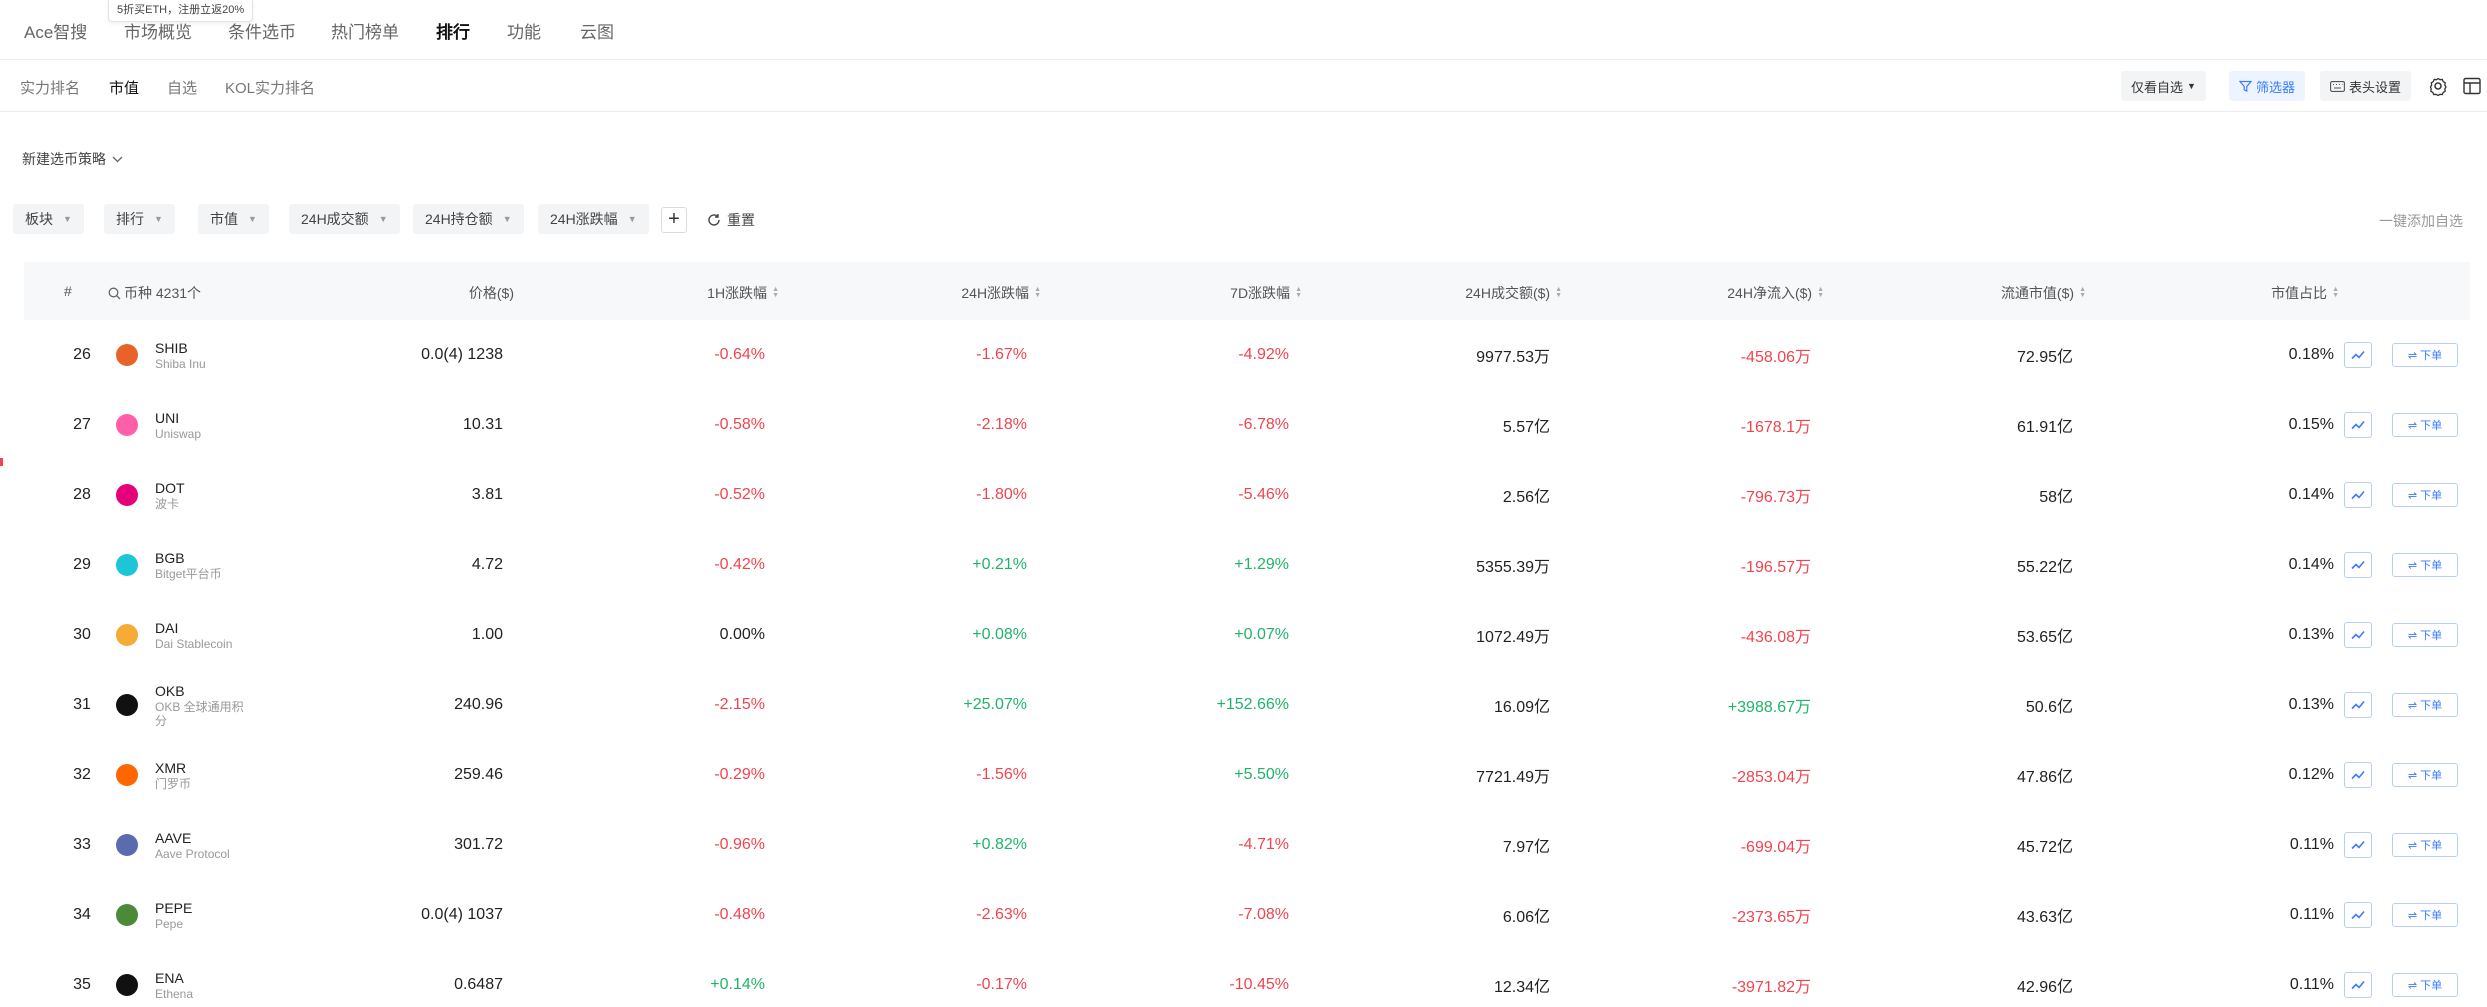 The image size is (2487, 1007). What do you see at coordinates (1719, 293) in the screenshot?
I see `th-netflow-24h: 24H净流入($) ▲ ▼` at bounding box center [1719, 293].